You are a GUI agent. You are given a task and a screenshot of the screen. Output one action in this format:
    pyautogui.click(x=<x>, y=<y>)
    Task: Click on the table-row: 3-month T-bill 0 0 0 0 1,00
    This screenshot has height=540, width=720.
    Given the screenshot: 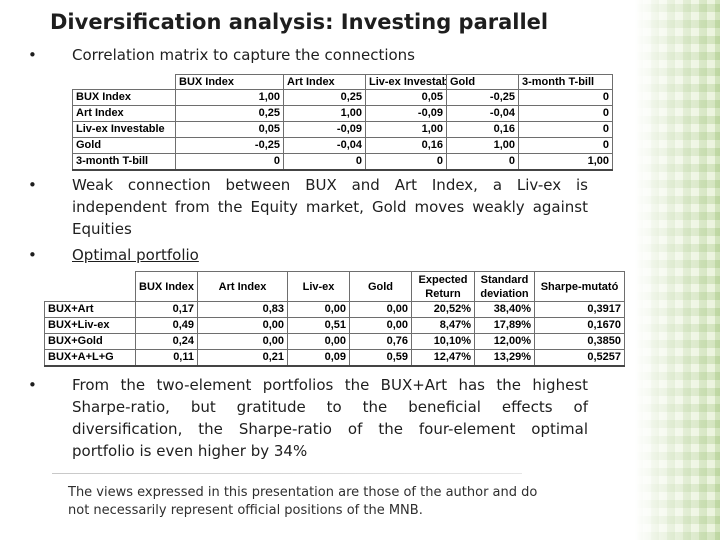 What is the action you would take?
    pyautogui.click(x=342, y=162)
    